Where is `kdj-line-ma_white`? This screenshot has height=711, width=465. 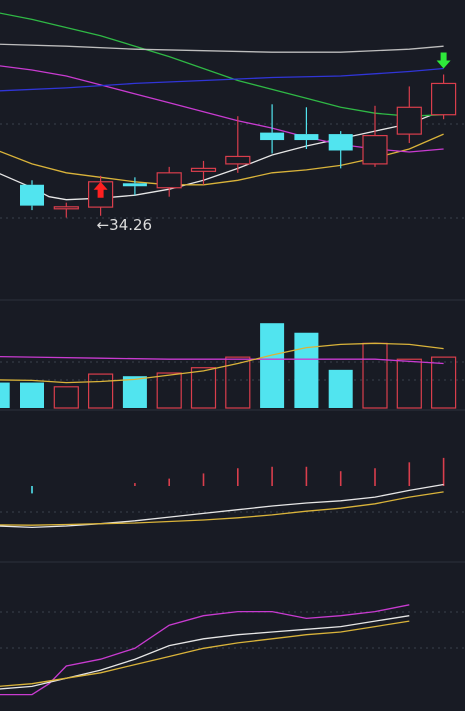 kdj-line-ma_white is located at coordinates (205, 652).